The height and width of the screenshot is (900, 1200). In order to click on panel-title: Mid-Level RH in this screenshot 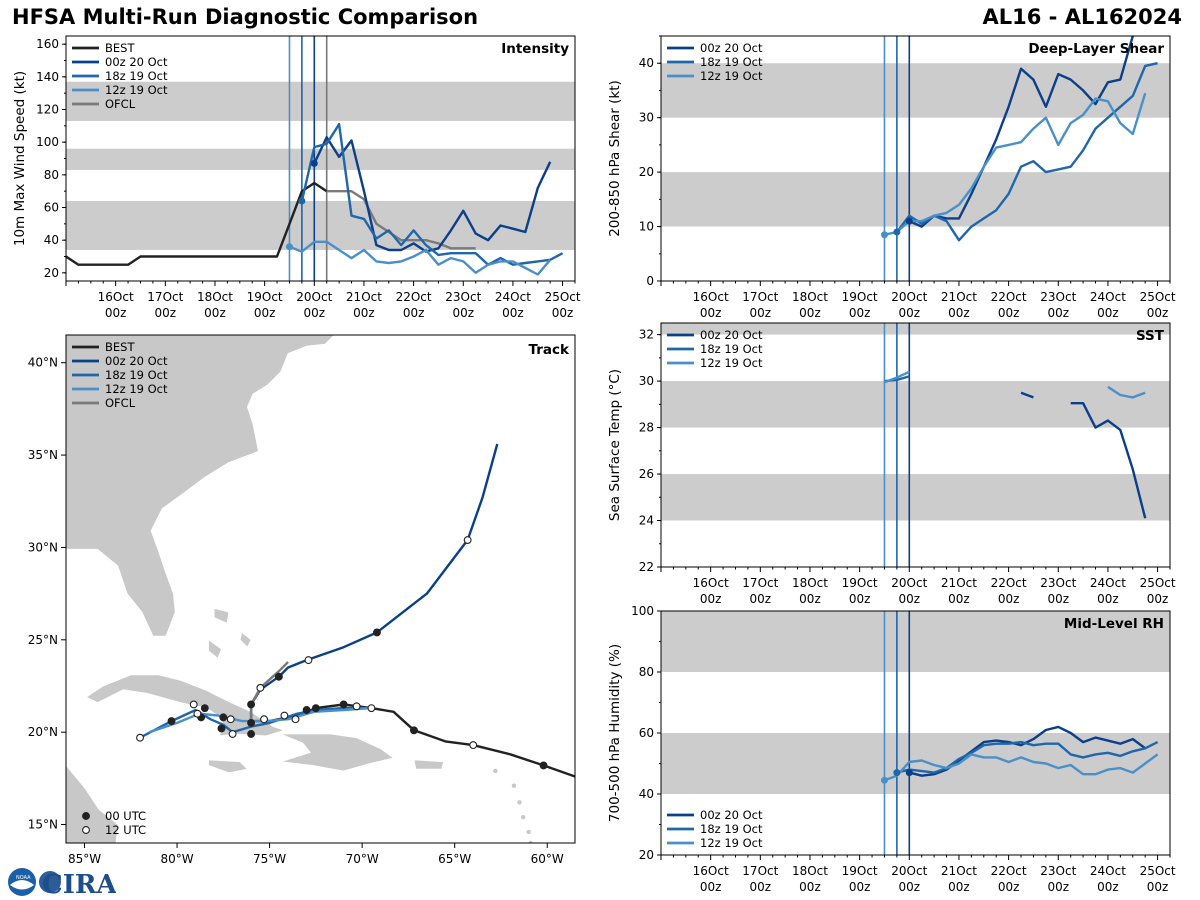, I will do `click(1114, 624)`.